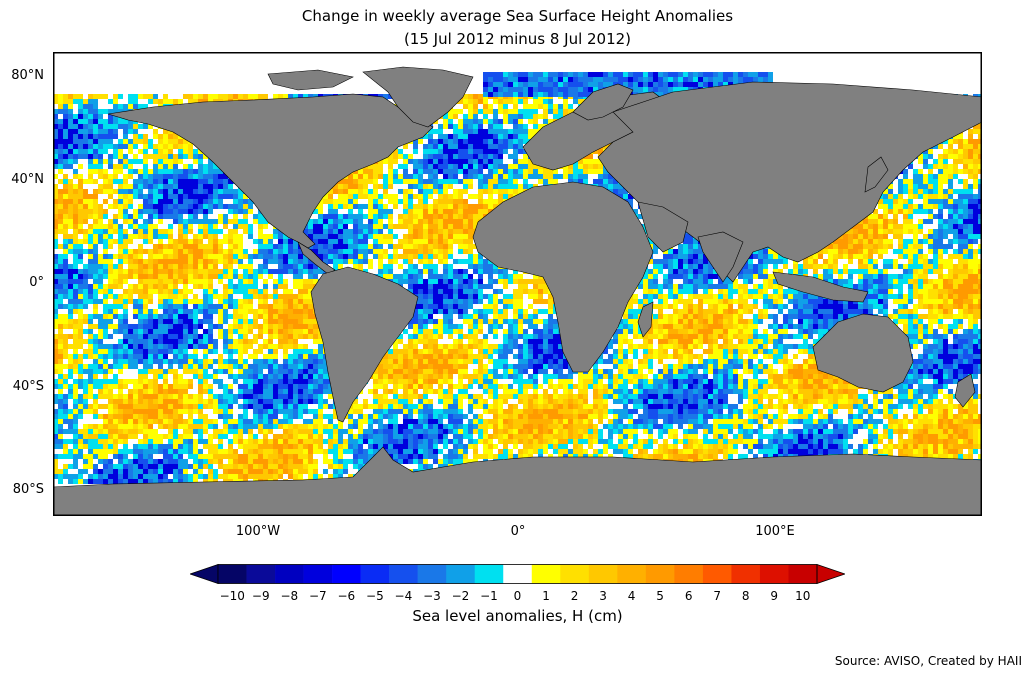 The height and width of the screenshot is (676, 1035). Describe the element at coordinates (517, 596) in the screenshot. I see `colorbar-tick-label: 0` at that location.